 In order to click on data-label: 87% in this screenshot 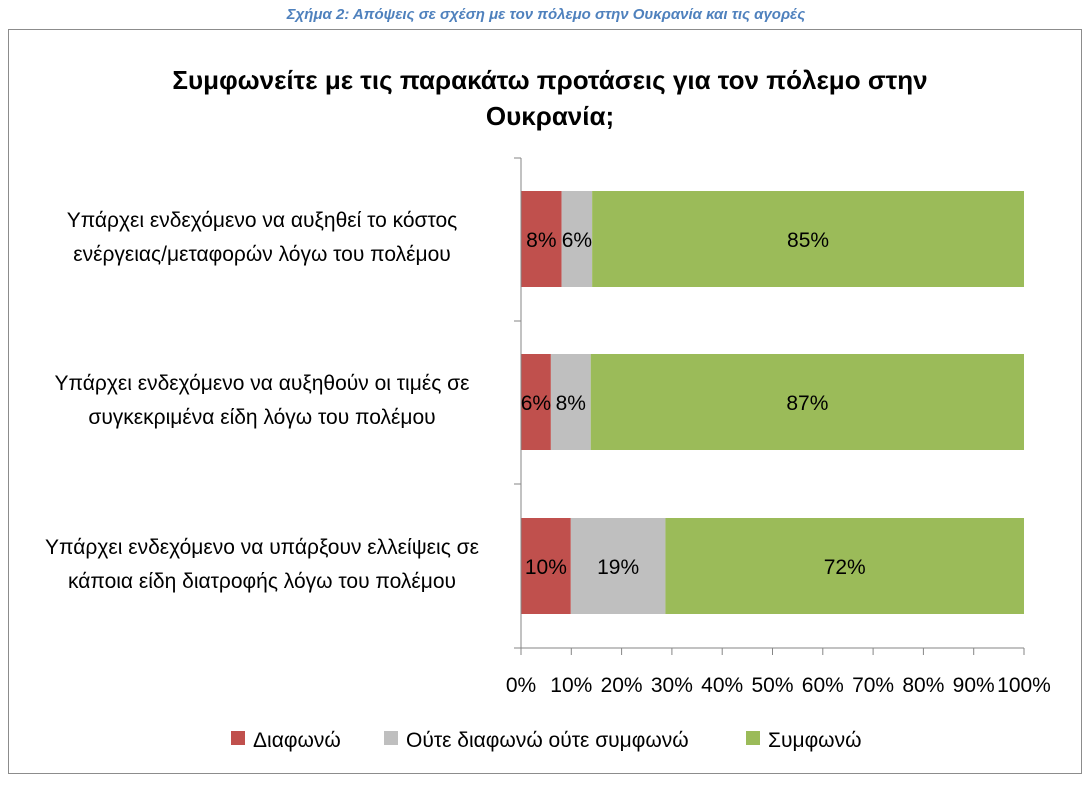, I will do `click(807, 403)`.